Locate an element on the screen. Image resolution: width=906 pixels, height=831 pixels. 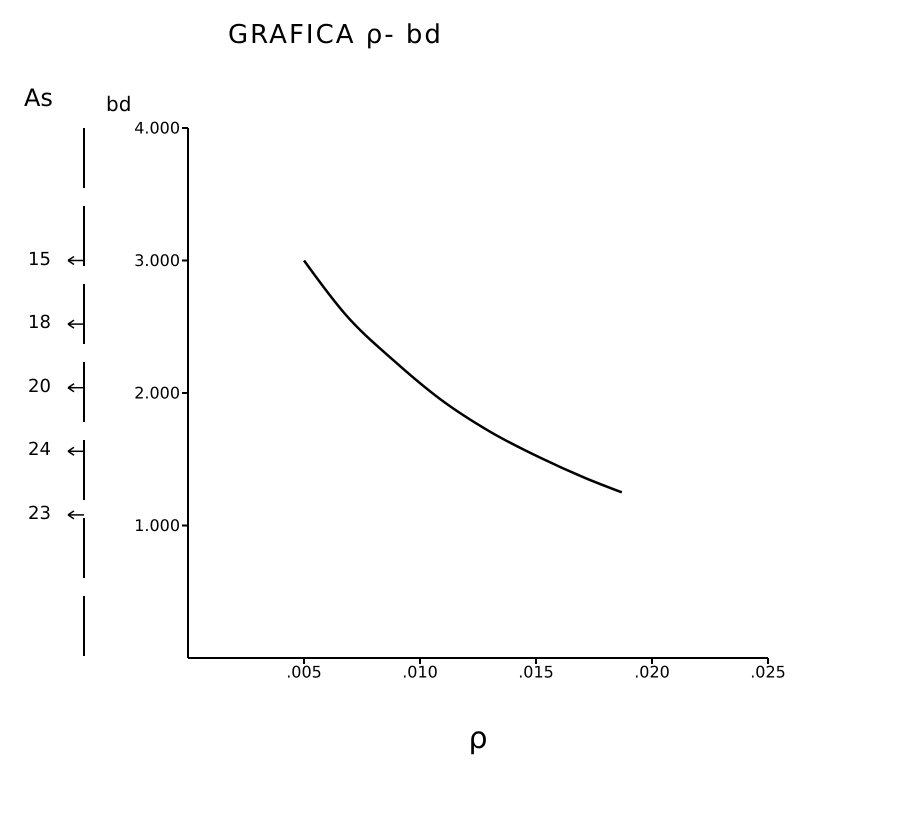
line-series is located at coordinates (463, 376).